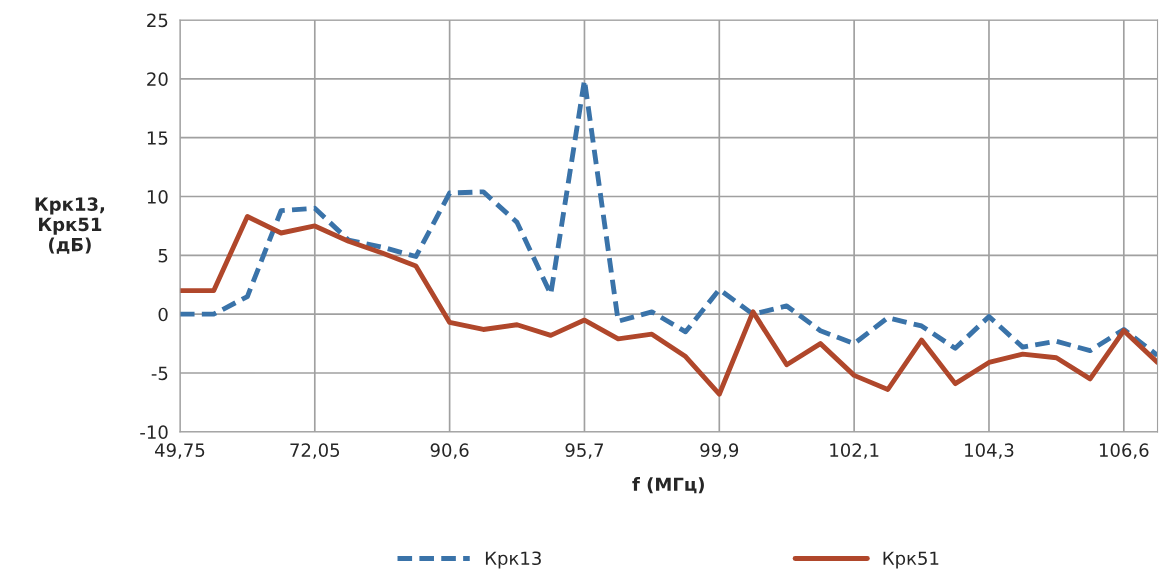 The image size is (1161, 572). I want to click on y-tick-label: 5, so click(163, 256).